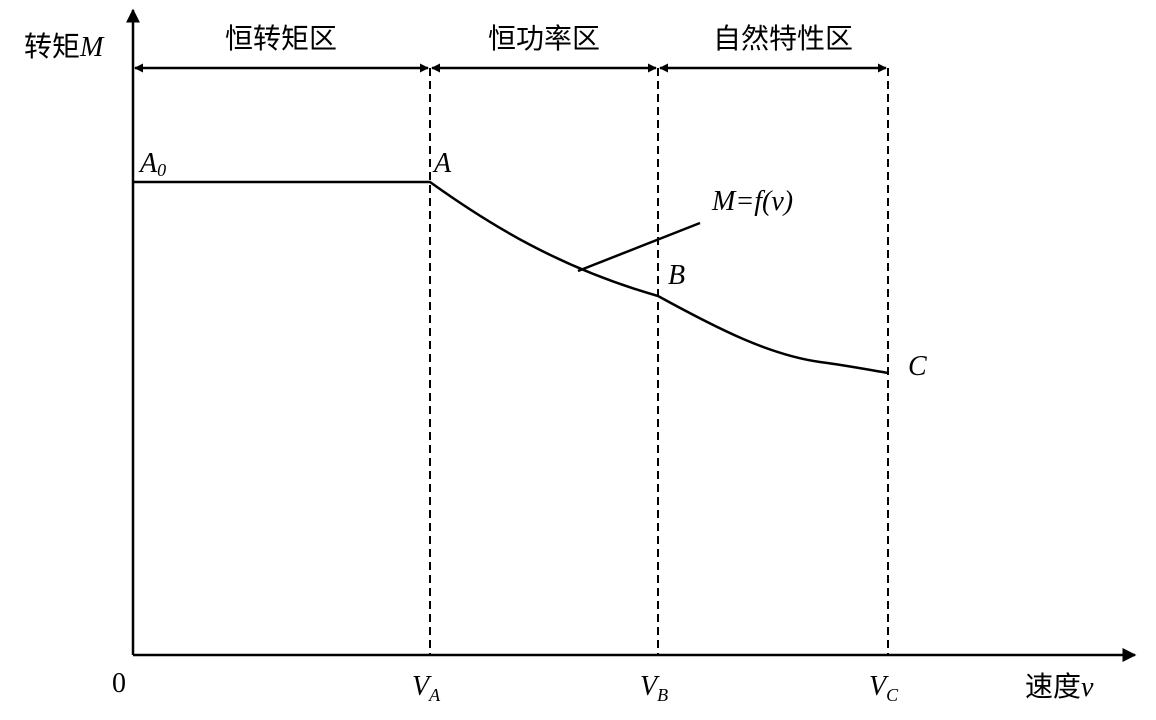 This screenshot has height=720, width=1156. Describe the element at coordinates (917, 366) in the screenshot. I see `point-label: C` at that location.